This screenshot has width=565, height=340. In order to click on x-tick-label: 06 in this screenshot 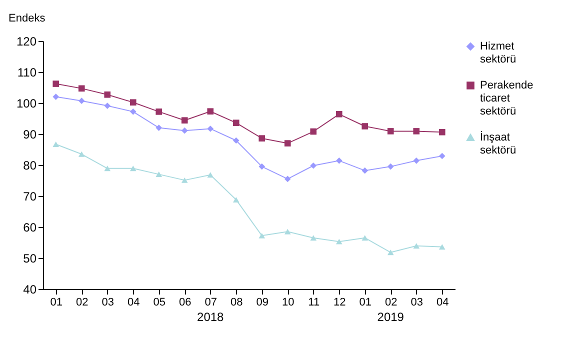, I will do `click(185, 302)`.